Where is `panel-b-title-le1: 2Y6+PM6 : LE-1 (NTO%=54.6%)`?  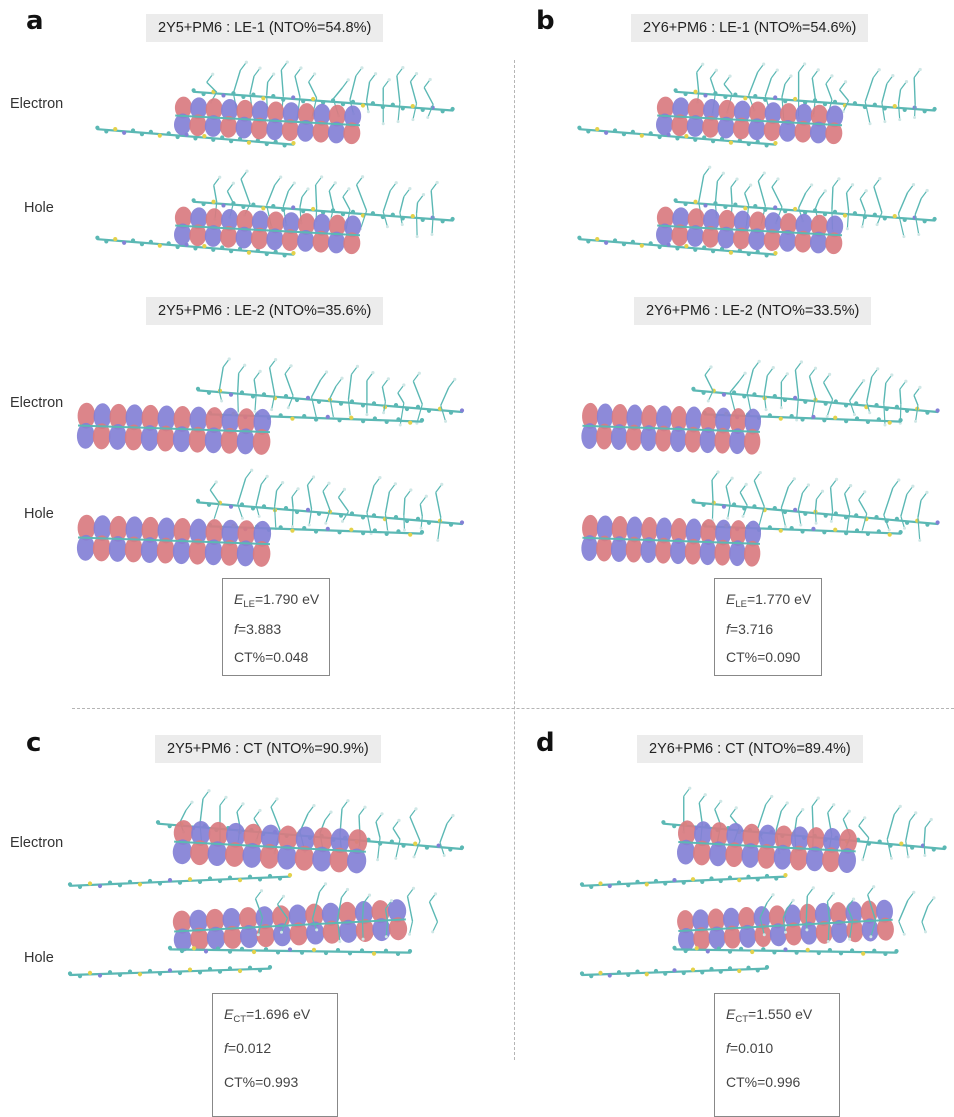
panel-b-title-le1: 2Y6+PM6 : LE-1 (NTO%=54.6%) is located at coordinates (750, 28).